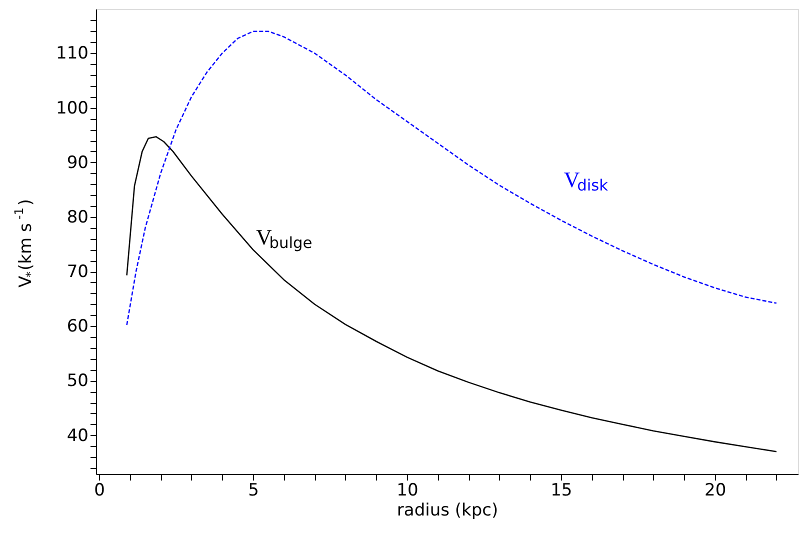 This screenshot has height=536, width=800. I want to click on y-axis-title: V*(km s-1), so click(25, 243).